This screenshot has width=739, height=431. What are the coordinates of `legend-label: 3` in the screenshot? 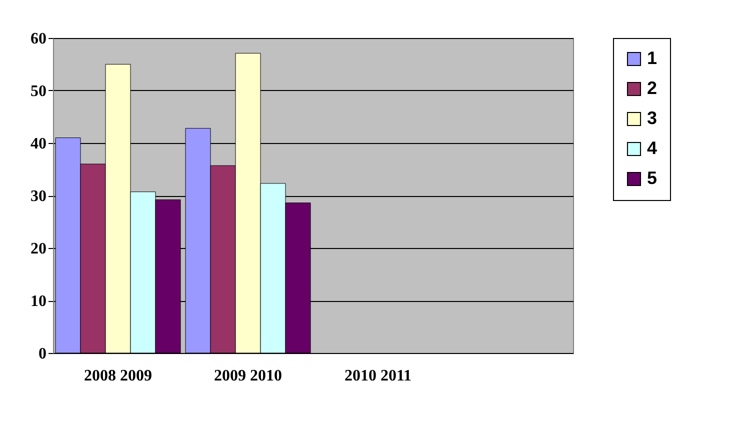 It's located at (652, 118).